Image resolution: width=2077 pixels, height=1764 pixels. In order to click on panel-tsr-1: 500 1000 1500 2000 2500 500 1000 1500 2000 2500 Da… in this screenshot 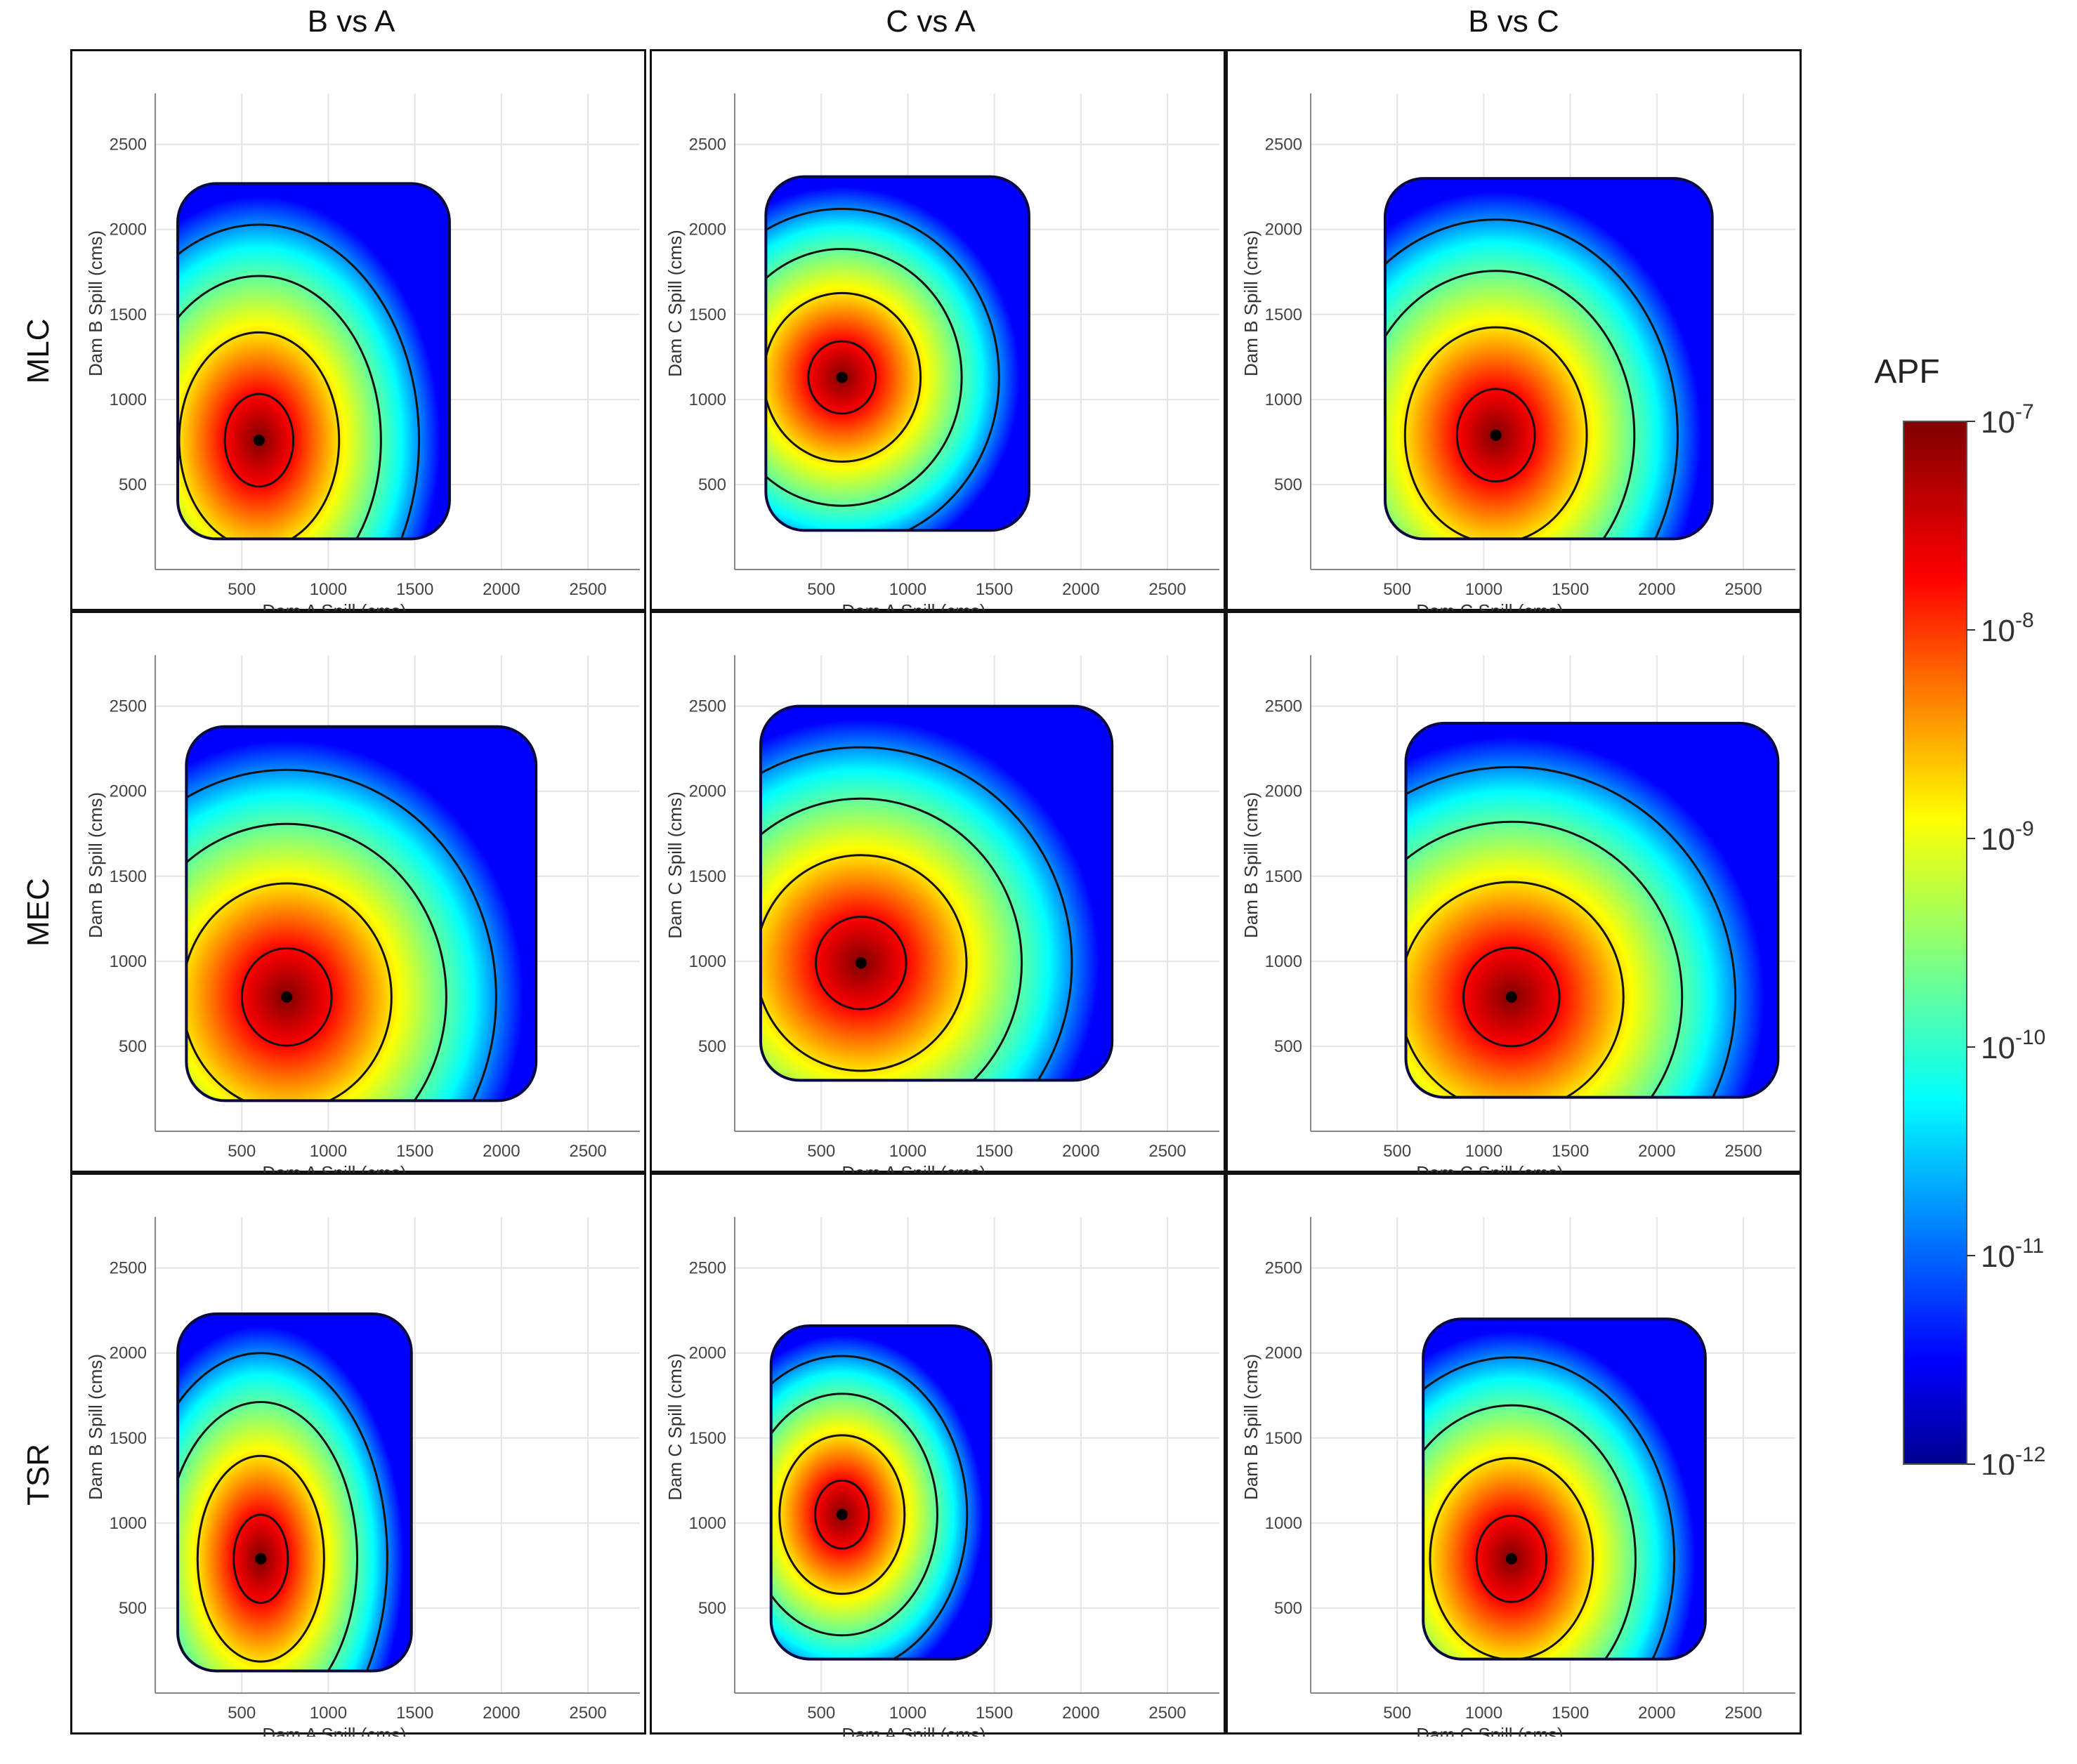, I will do `click(938, 1455)`.